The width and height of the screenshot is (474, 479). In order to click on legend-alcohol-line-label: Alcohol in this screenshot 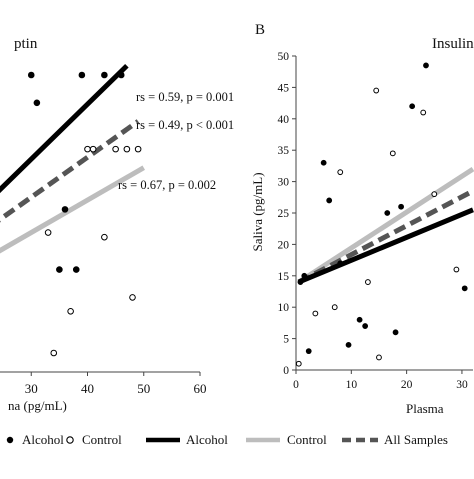, I will do `click(207, 439)`.